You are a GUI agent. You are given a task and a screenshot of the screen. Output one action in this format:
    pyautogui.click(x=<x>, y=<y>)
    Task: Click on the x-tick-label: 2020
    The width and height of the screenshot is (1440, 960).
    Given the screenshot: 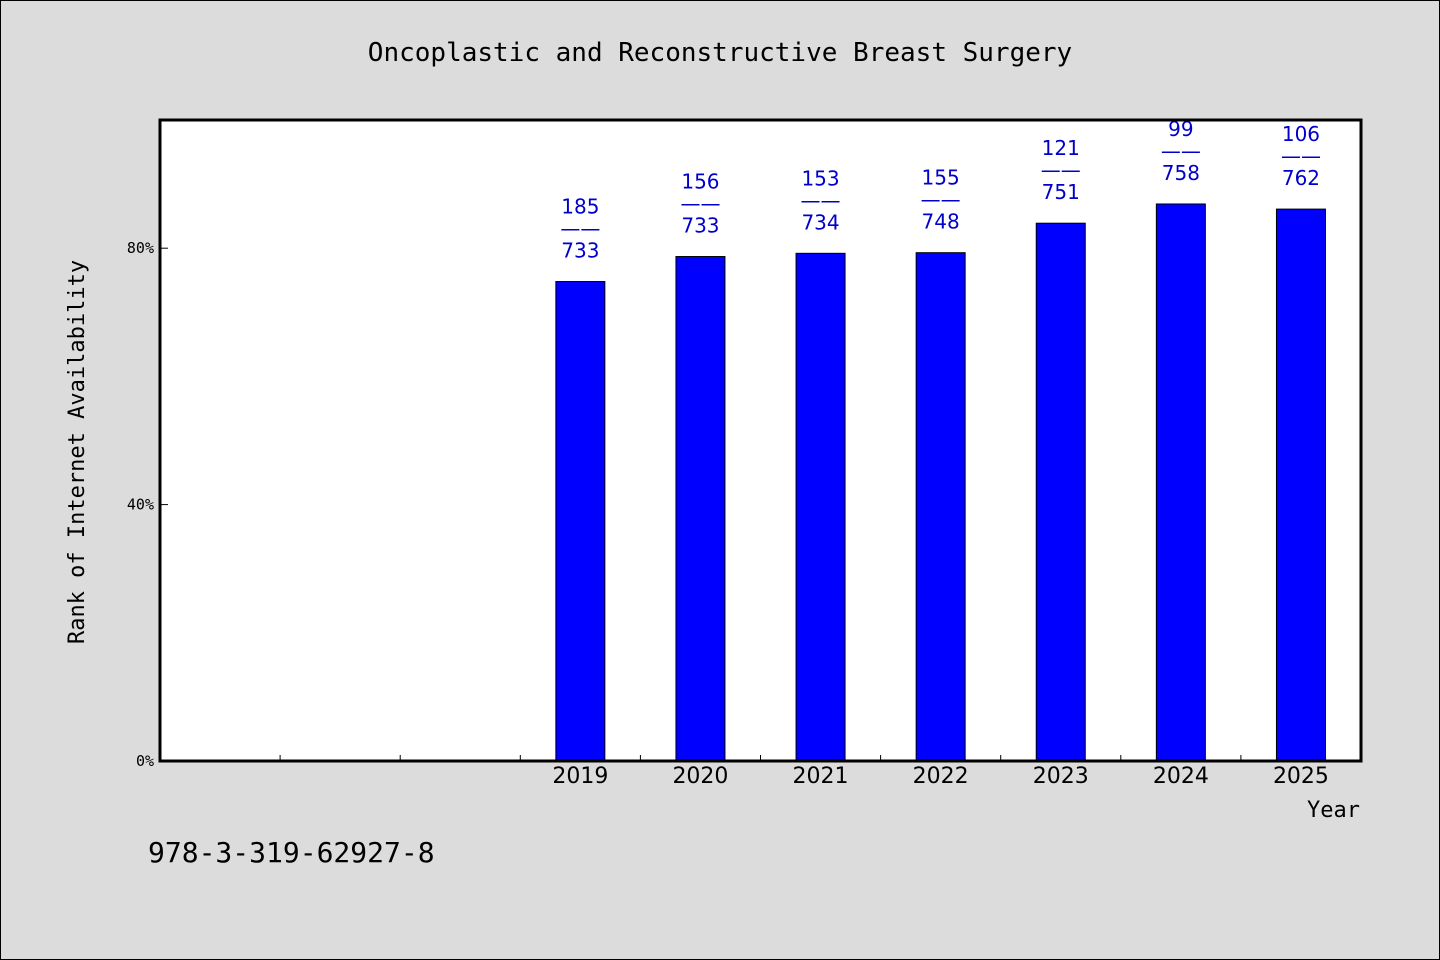 What is the action you would take?
    pyautogui.click(x=700, y=776)
    